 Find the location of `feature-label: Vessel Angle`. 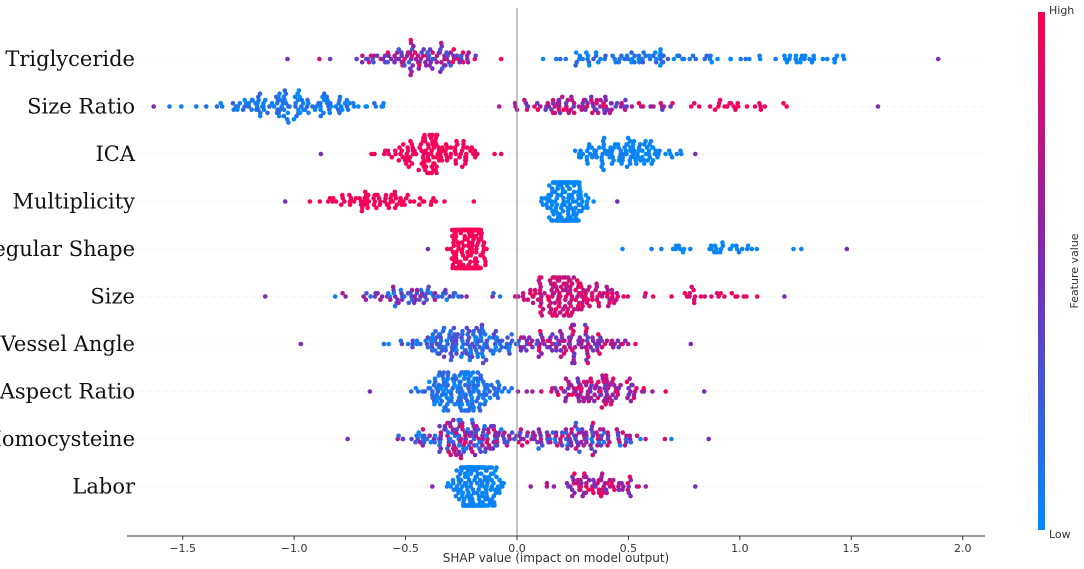

feature-label: Vessel Angle is located at coordinates (67, 344).